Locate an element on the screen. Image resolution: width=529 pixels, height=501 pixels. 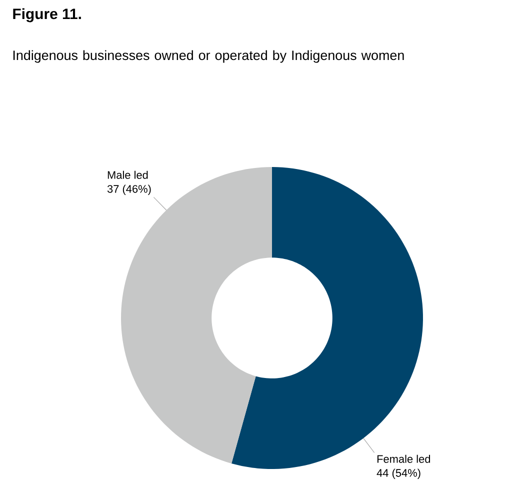
data-label: 44 (54%) is located at coordinates (398, 473).